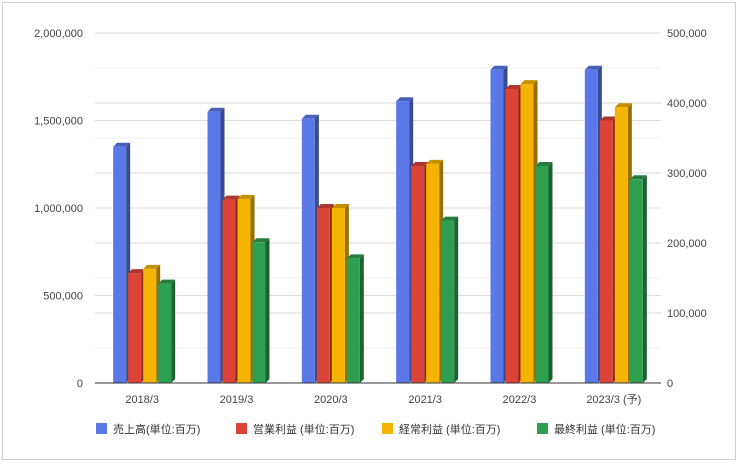 Image resolution: width=740 pixels, height=464 pixels. What do you see at coordinates (156, 429) in the screenshot?
I see `legend-label: 売上高(単位:百万)` at bounding box center [156, 429].